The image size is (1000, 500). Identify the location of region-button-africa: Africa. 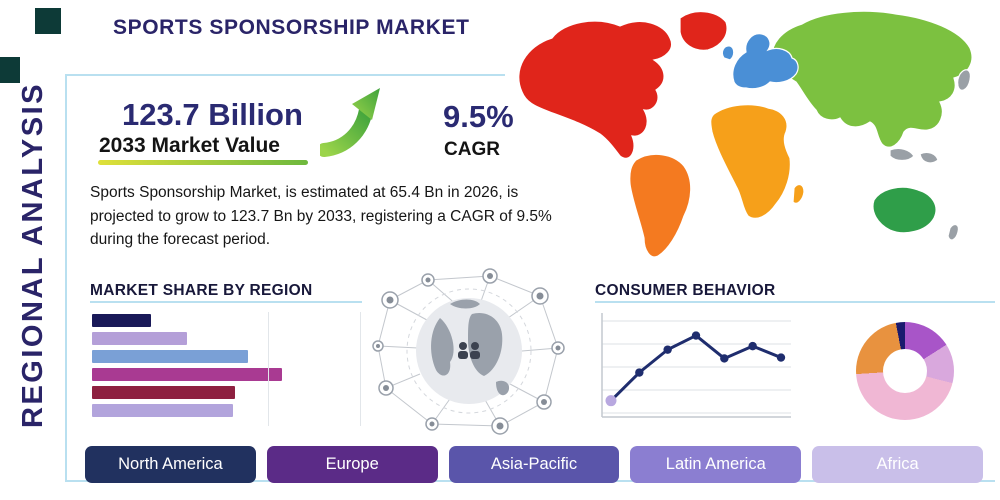
(897, 464).